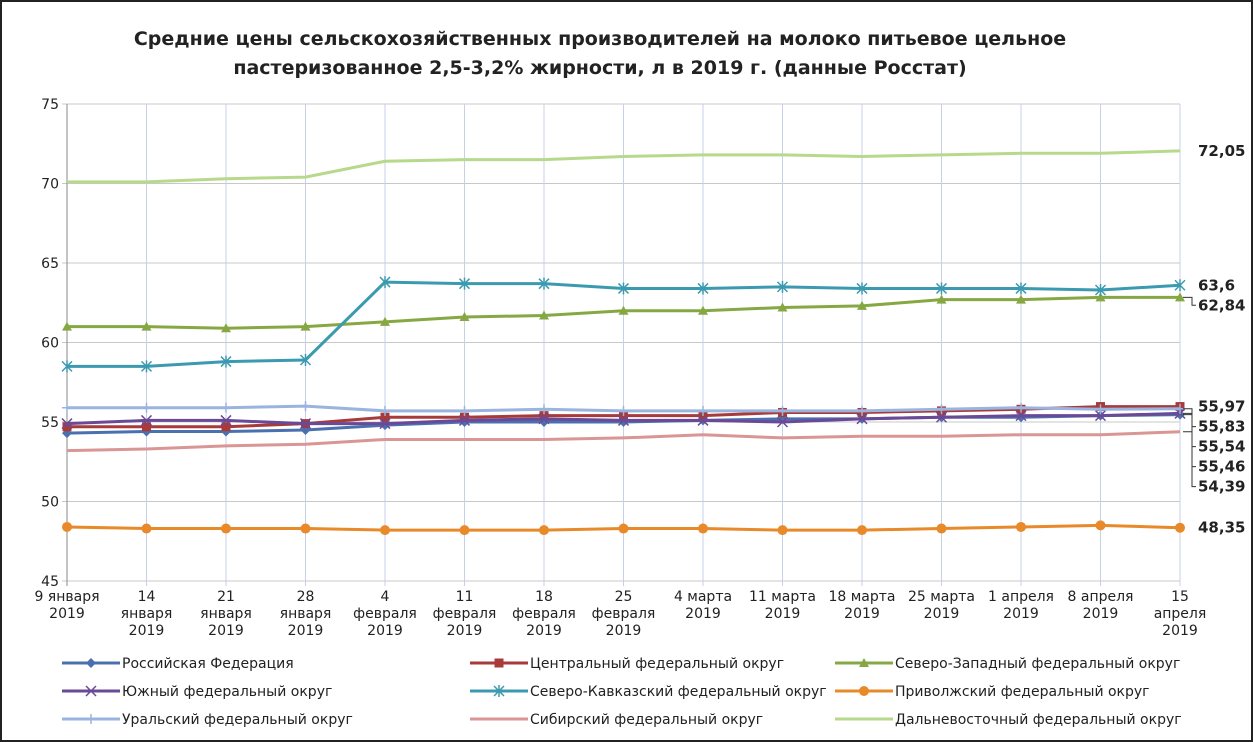  Describe the element at coordinates (50, 503) in the screenshot. I see `y-tick-label: 50` at that location.